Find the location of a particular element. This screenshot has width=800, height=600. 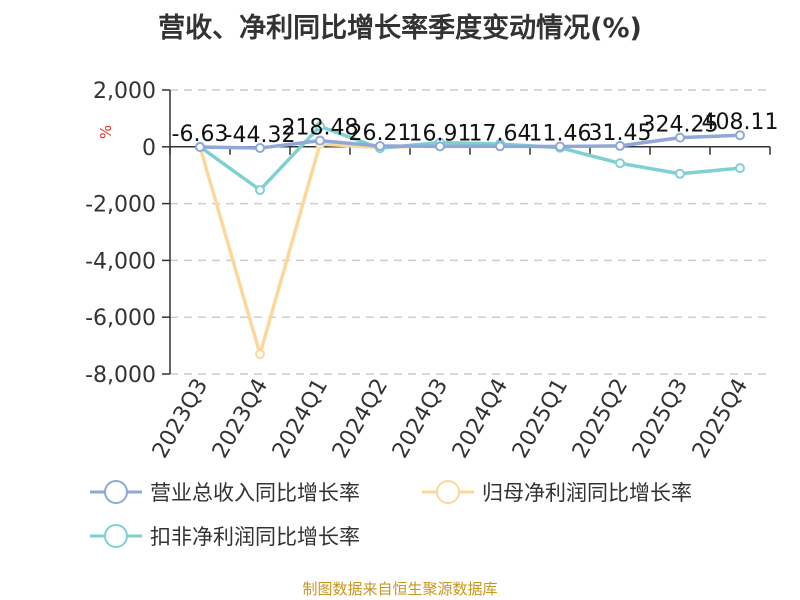

x-tick-label: 2024Q1 is located at coordinates (300, 419).